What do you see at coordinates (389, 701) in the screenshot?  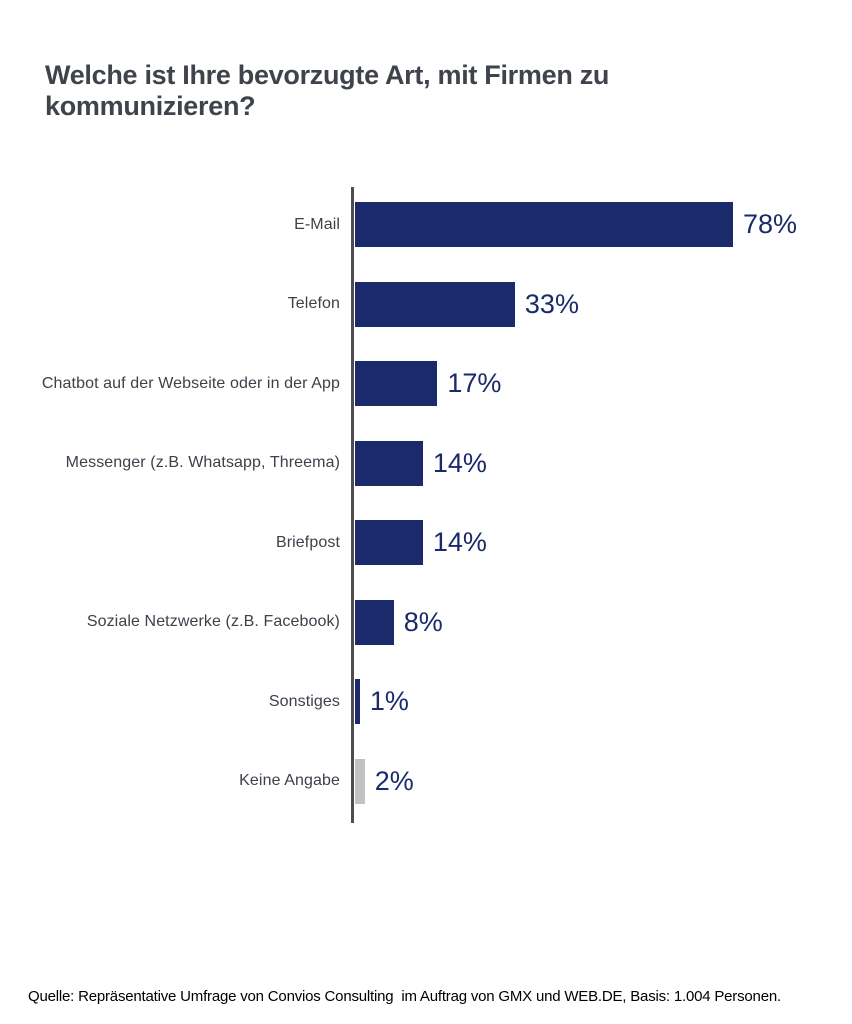 I see `value-label: 1%` at bounding box center [389, 701].